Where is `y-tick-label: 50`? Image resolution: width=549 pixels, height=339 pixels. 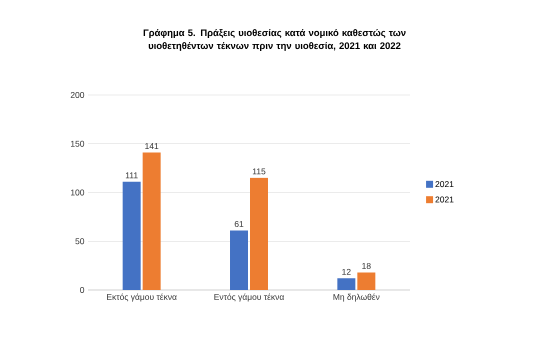 y-tick-label: 50 is located at coordinates (79, 241).